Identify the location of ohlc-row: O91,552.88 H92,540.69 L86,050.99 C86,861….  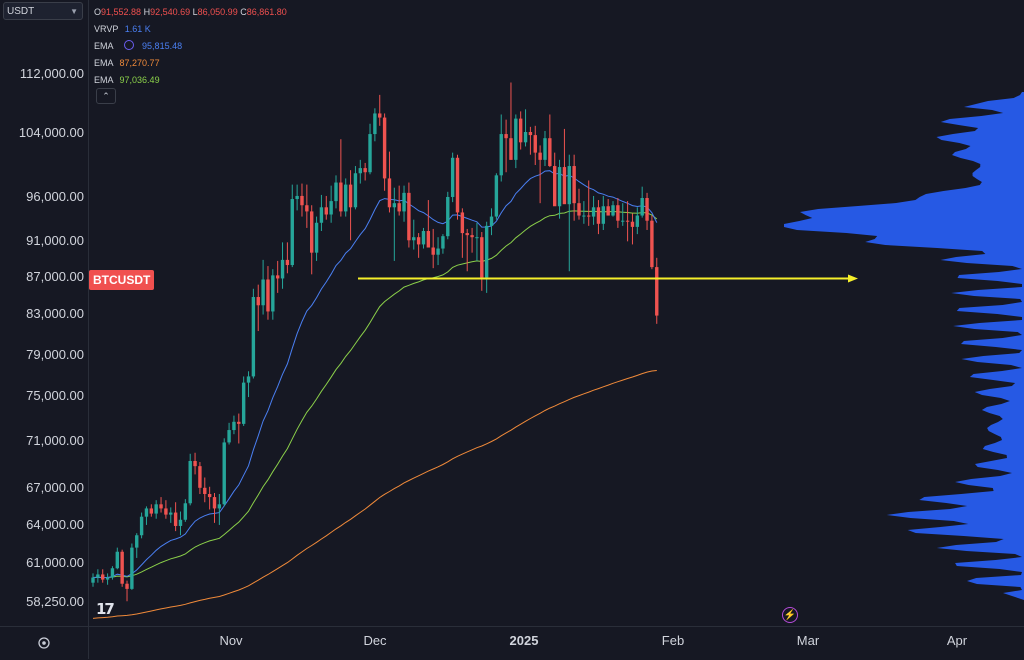
(190, 12).